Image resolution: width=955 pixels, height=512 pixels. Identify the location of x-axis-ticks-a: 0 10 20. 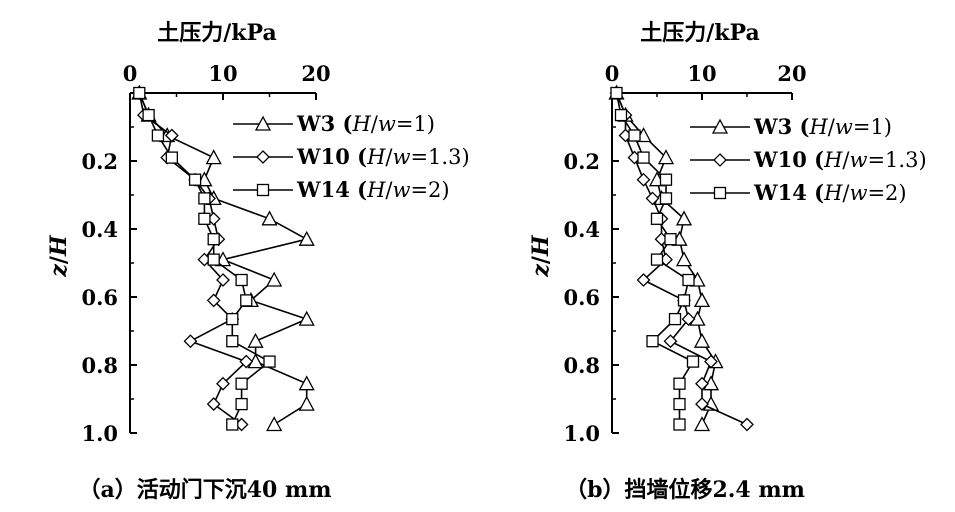
(227, 80).